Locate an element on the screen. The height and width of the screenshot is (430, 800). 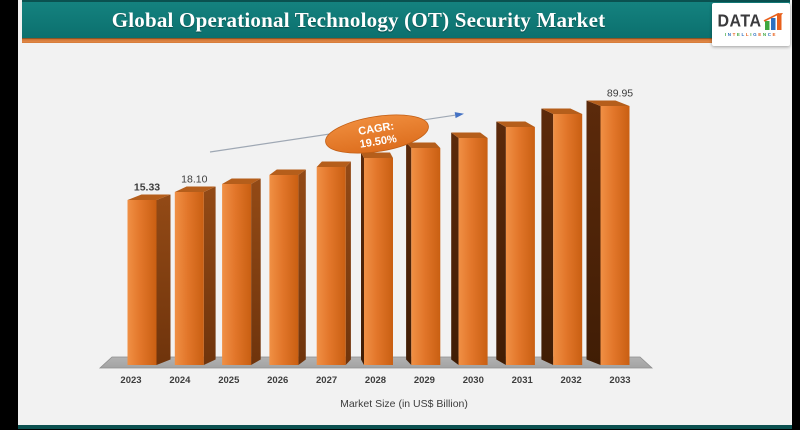
title-bar-accent-rule is located at coordinates (406, 40).